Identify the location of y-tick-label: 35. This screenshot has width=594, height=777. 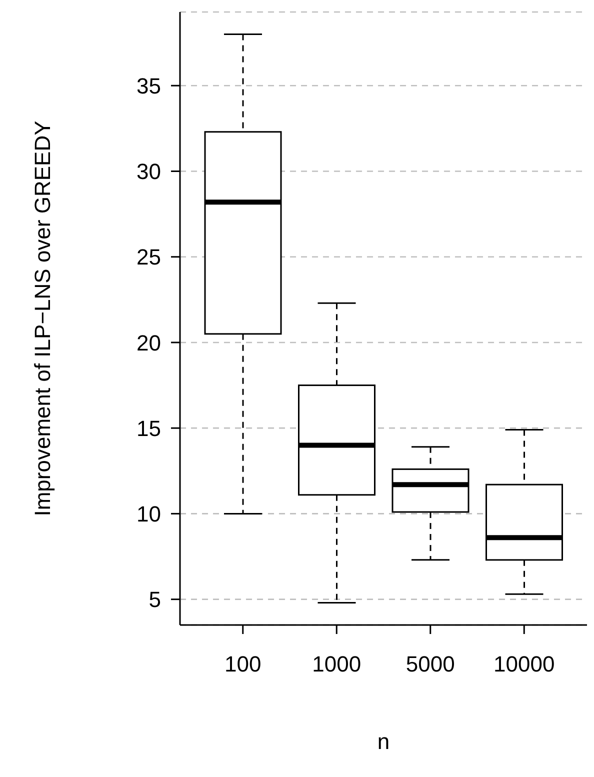
(148, 85).